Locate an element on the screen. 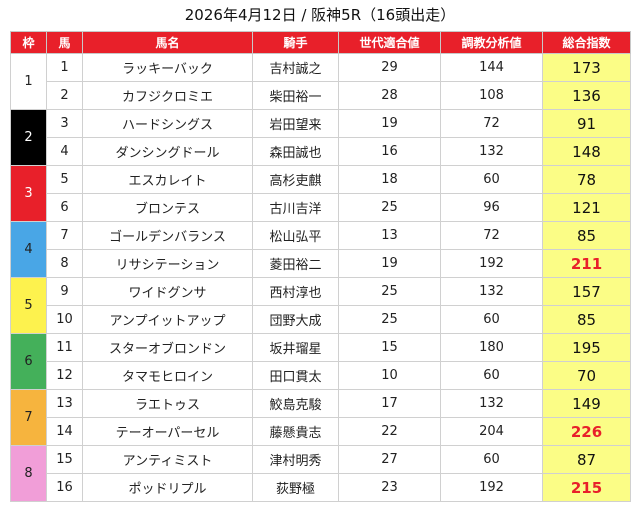 This screenshot has width=640, height=510. horse-number-cell: 10 is located at coordinates (64, 319).